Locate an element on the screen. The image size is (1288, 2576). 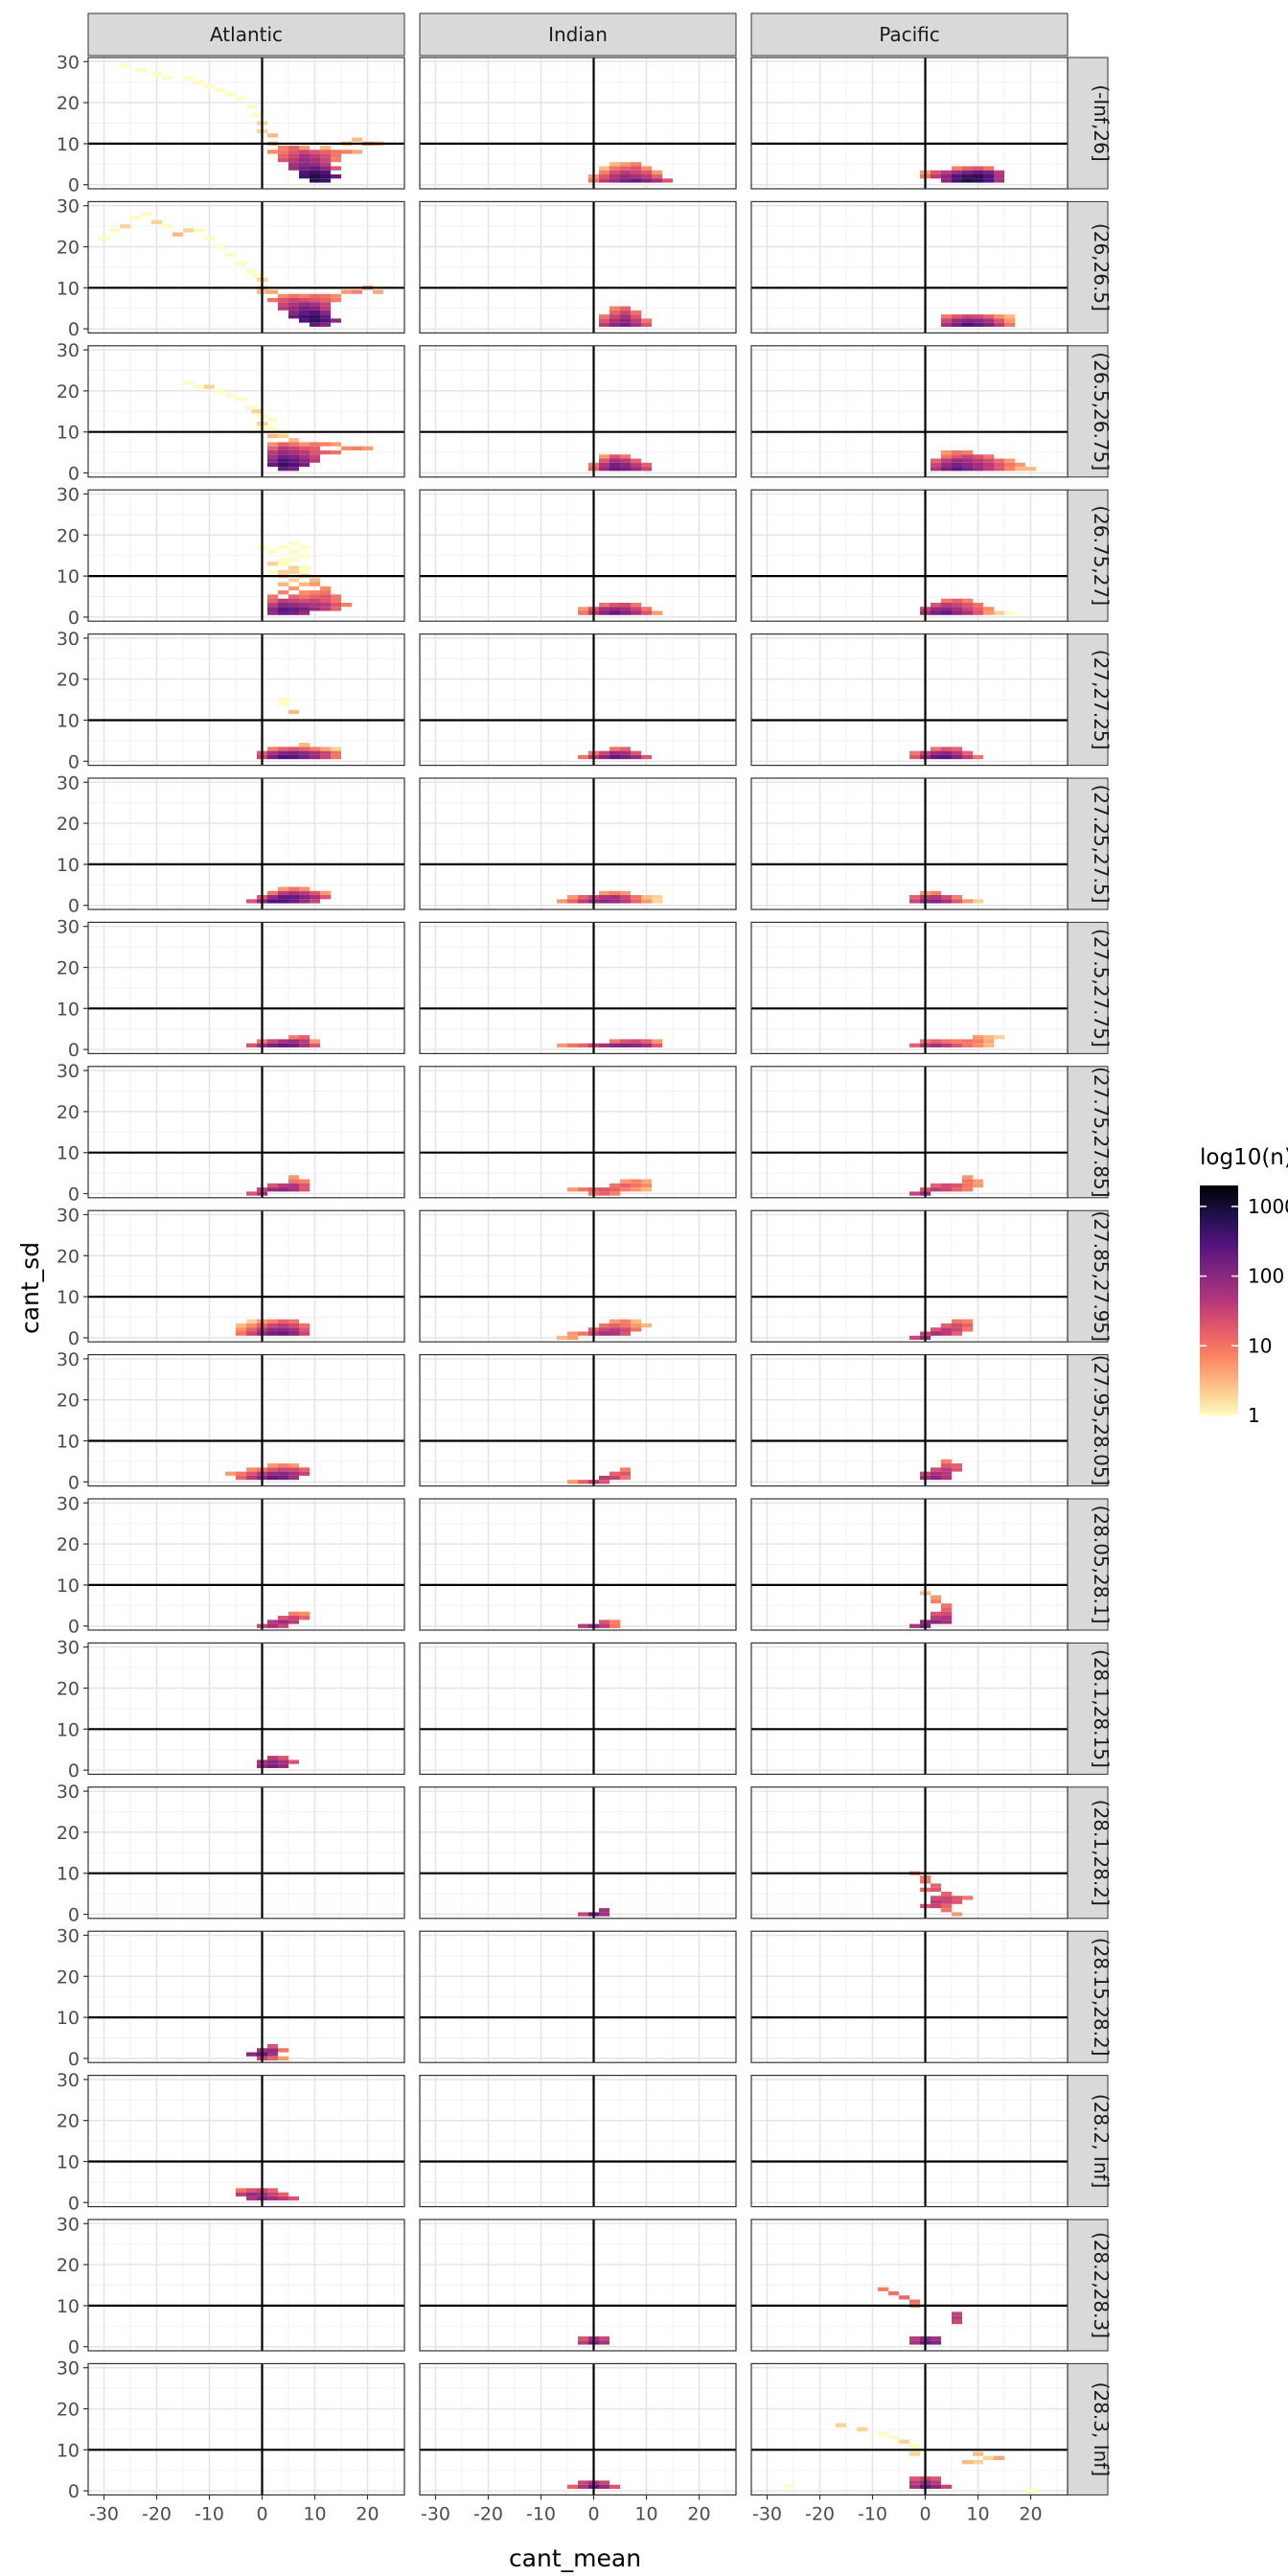
facet-row: (28.1,28.15] 0 10 20 30 is located at coordinates (585, 1710).